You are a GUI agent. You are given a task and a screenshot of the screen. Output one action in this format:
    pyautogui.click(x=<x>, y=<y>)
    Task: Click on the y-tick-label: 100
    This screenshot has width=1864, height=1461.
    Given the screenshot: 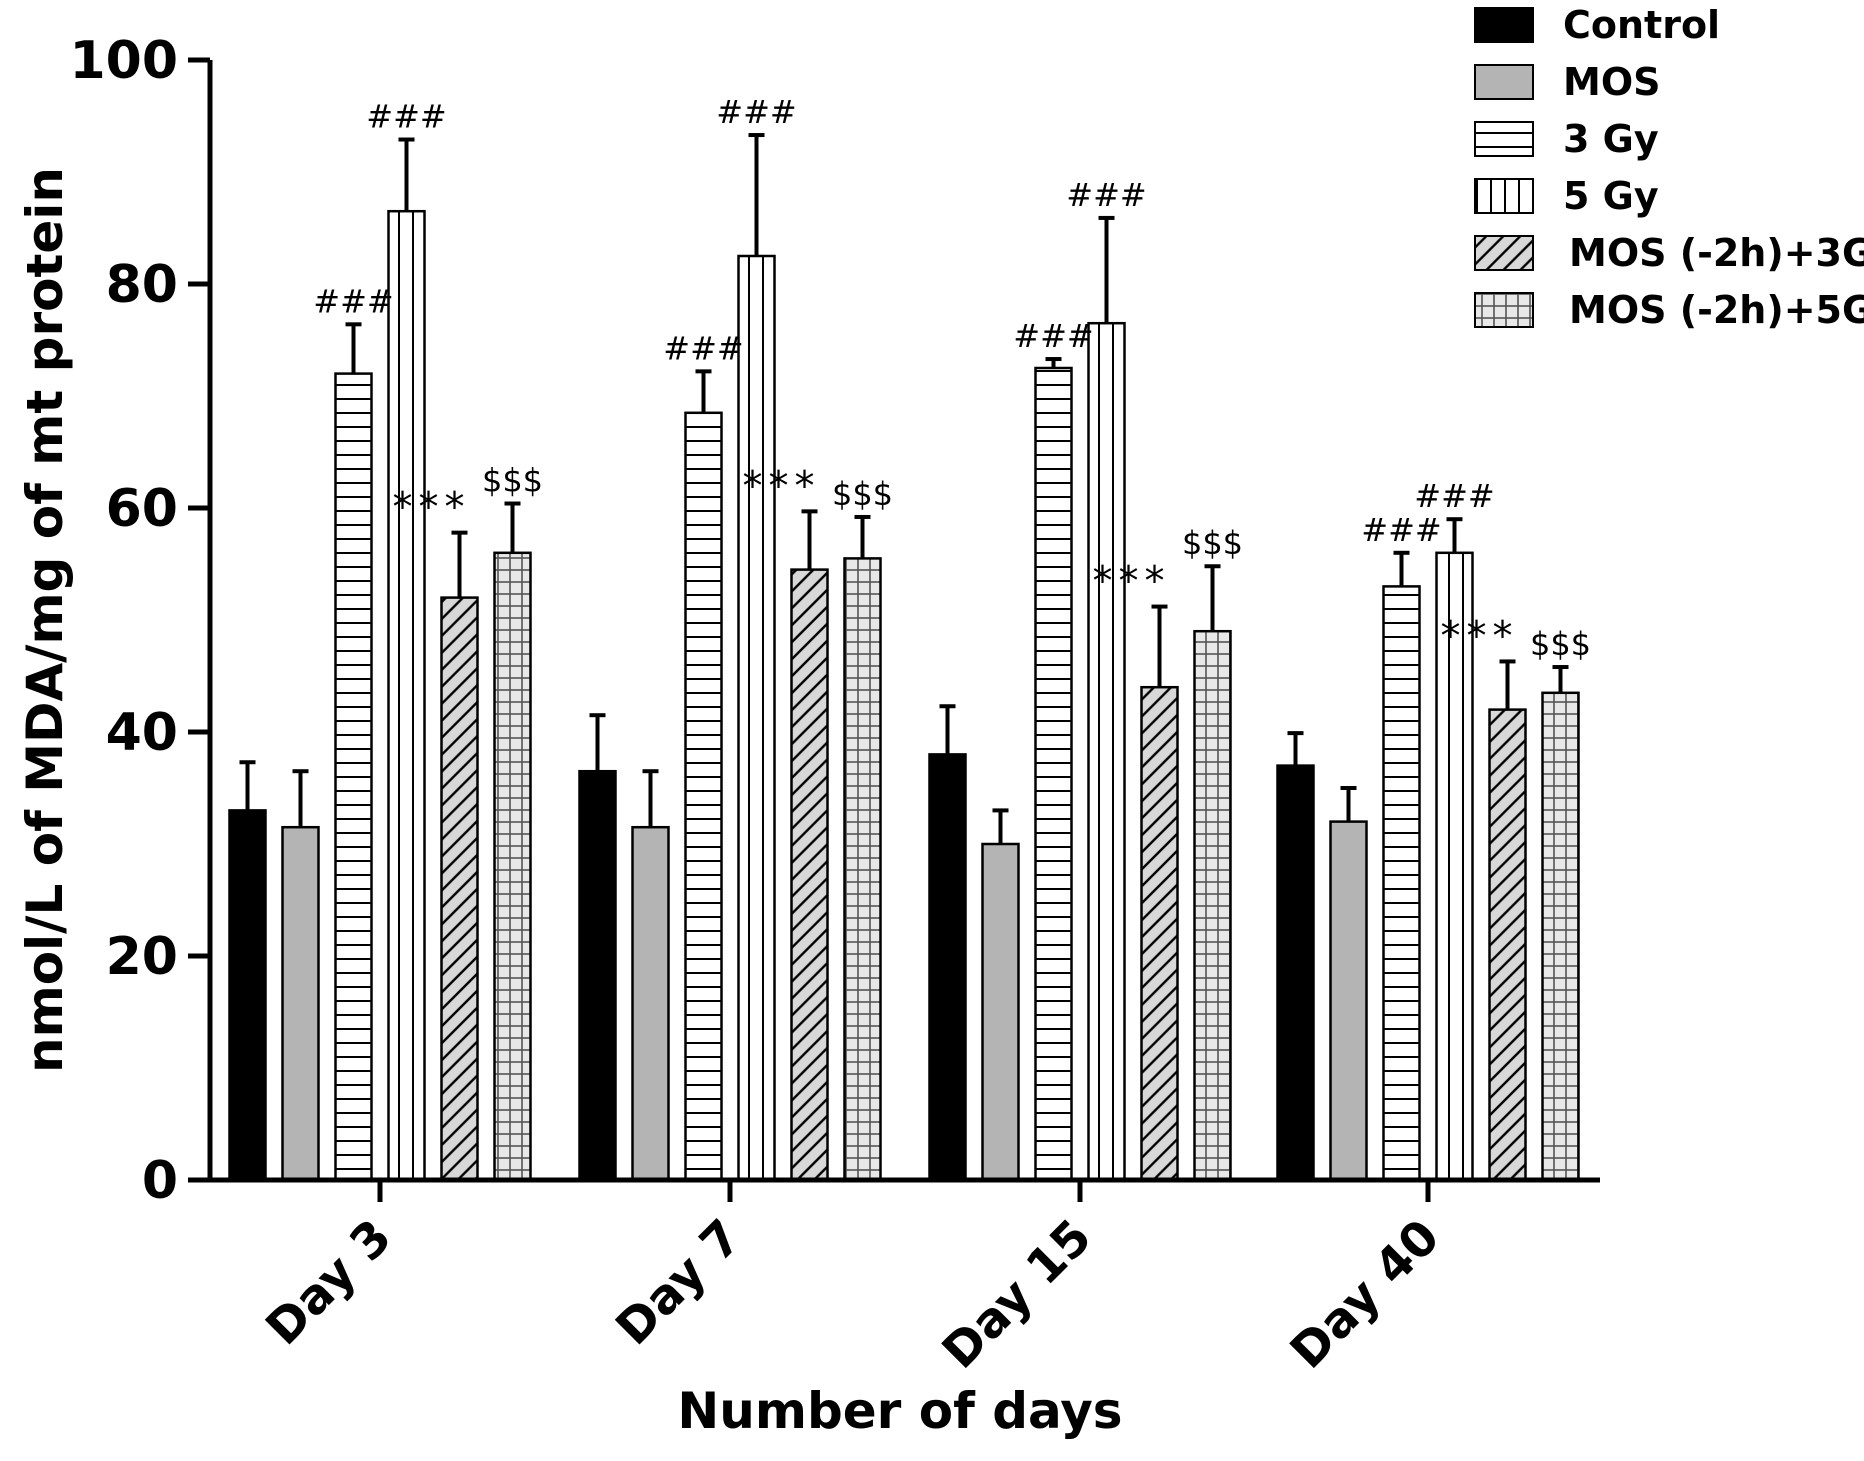 What is the action you would take?
    pyautogui.click(x=123, y=61)
    